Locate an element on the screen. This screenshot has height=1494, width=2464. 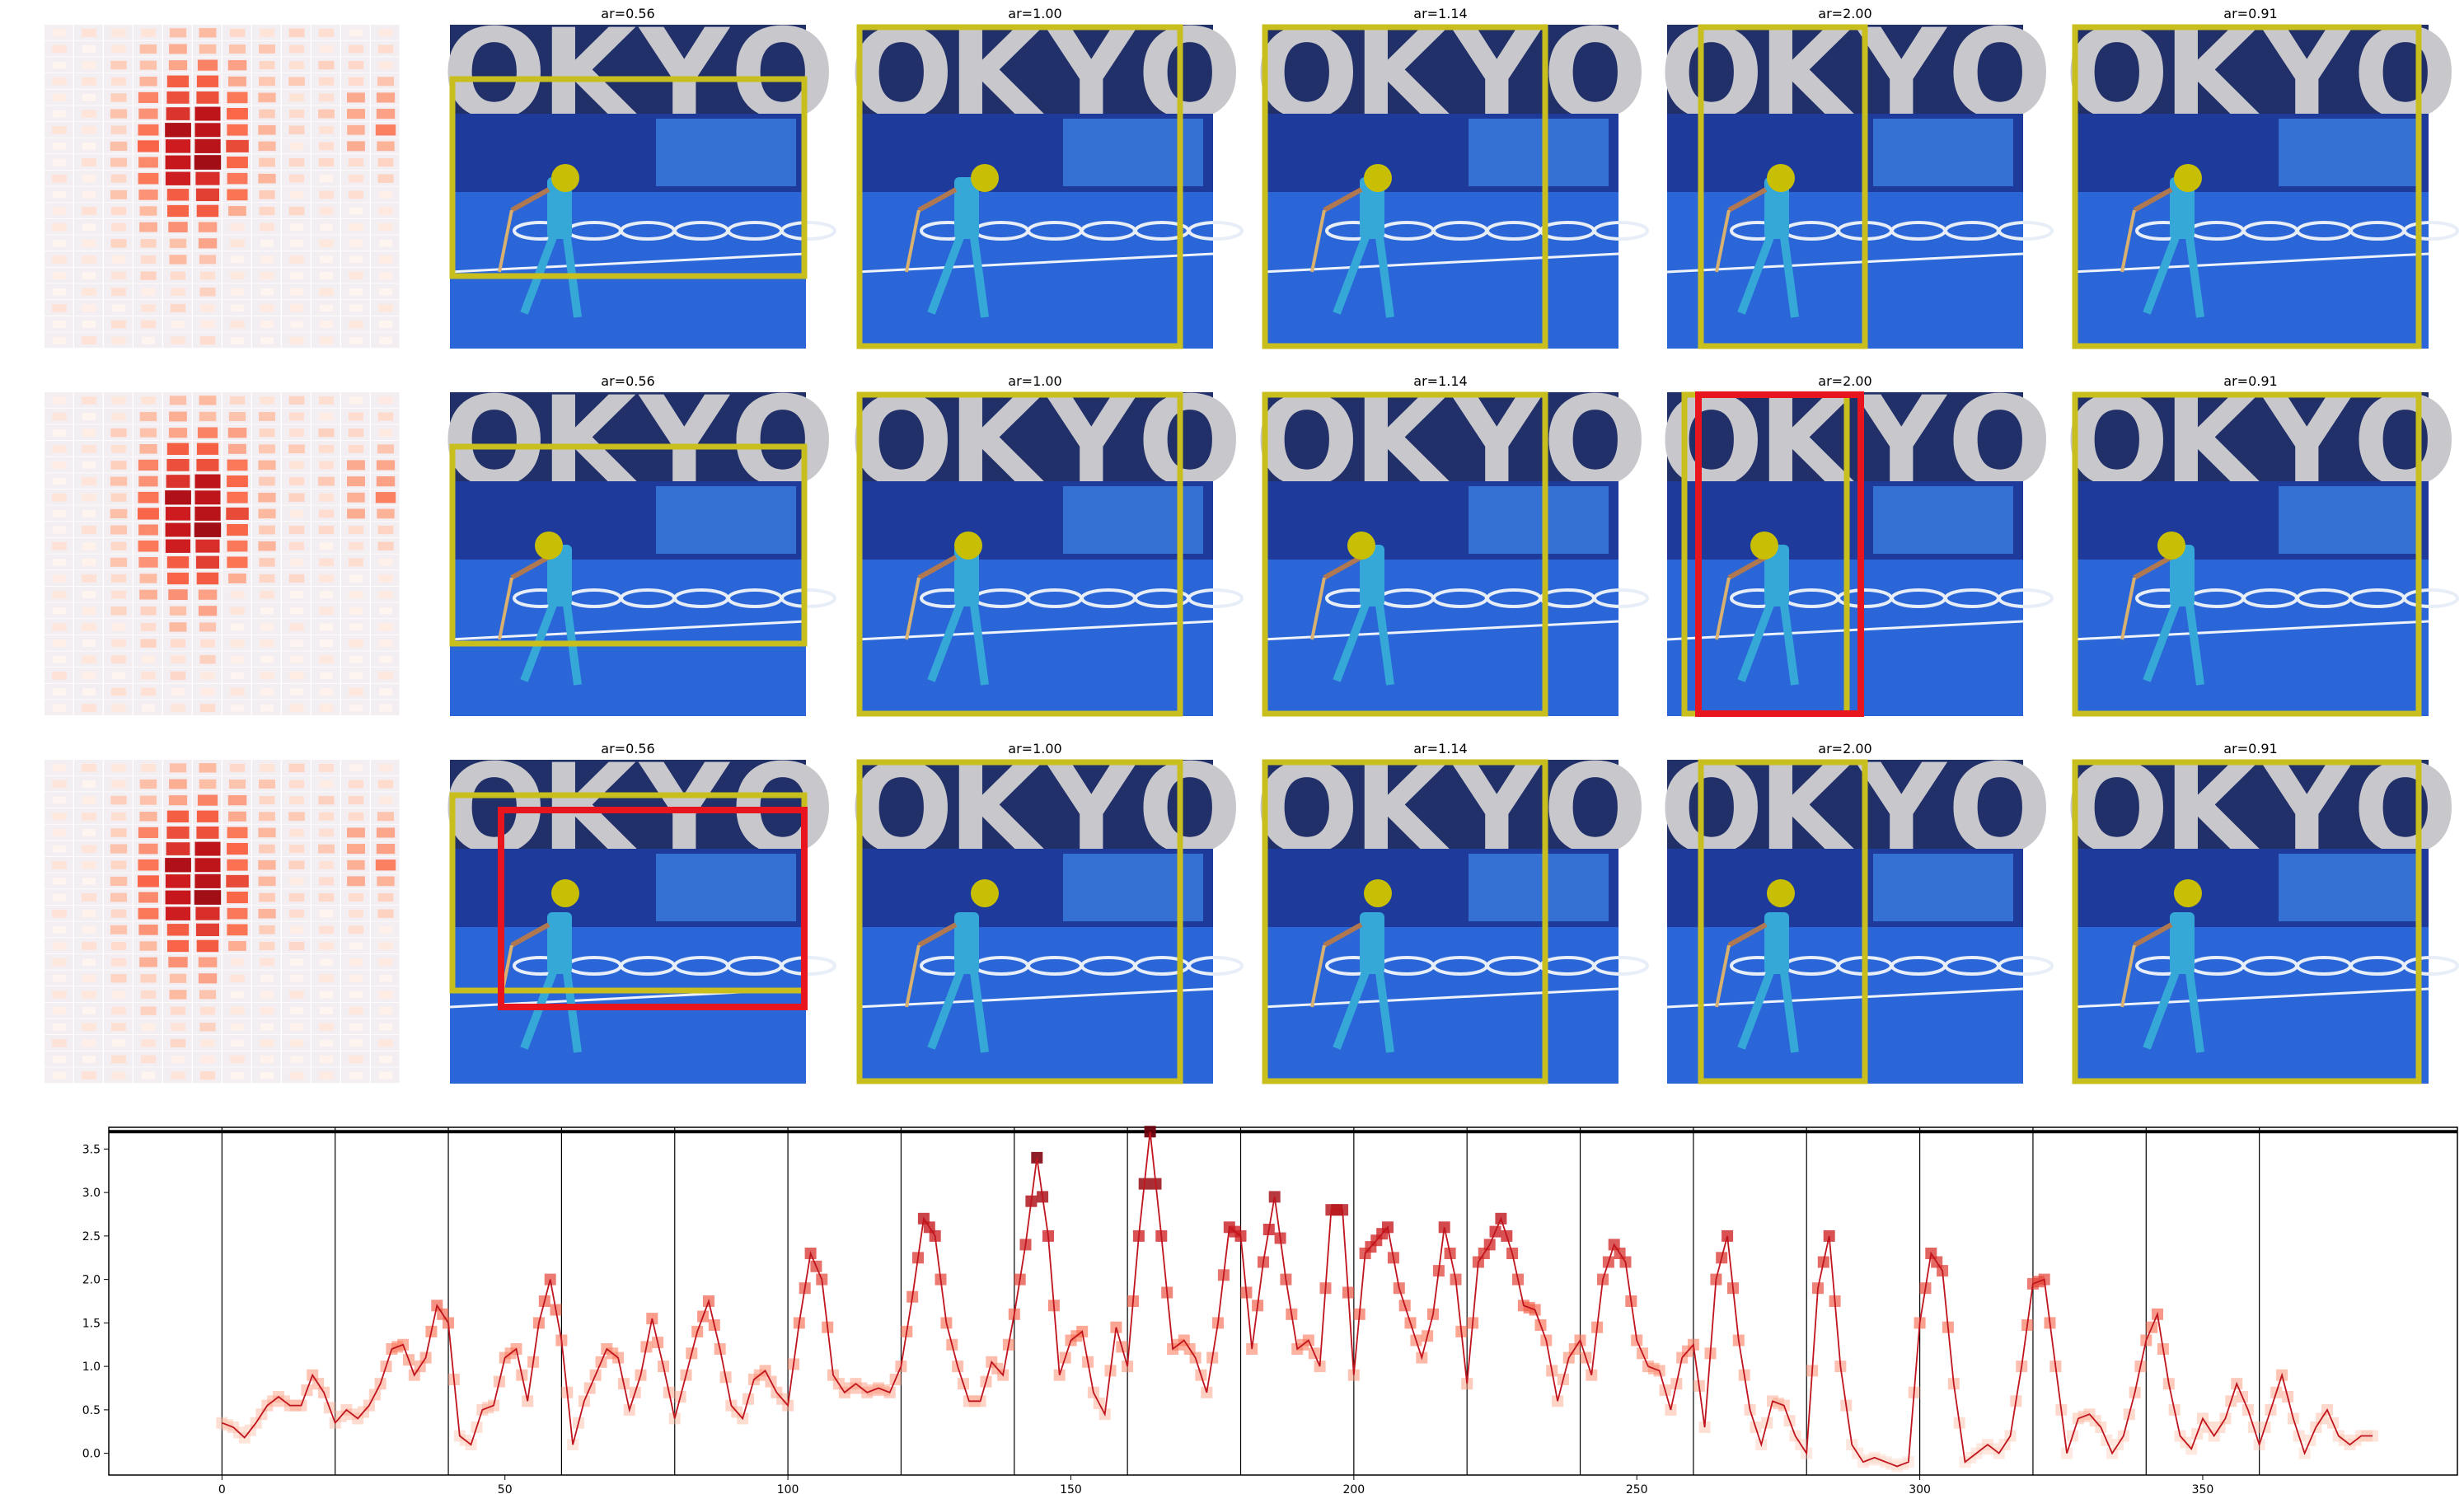
player-body is located at coordinates (2183, 943).